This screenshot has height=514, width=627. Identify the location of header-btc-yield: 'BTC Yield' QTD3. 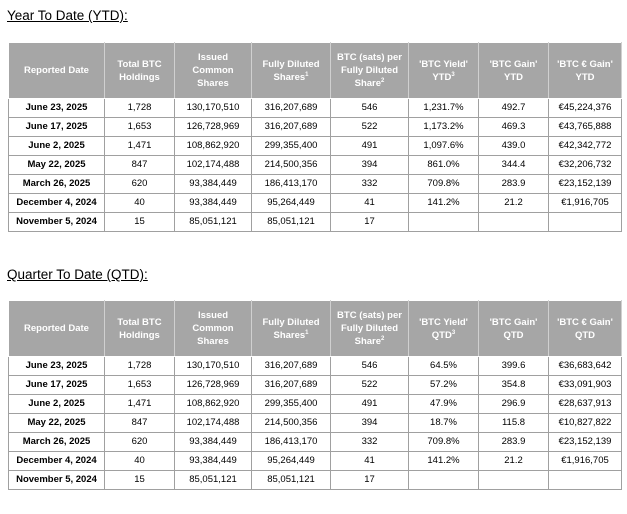
(443, 328).